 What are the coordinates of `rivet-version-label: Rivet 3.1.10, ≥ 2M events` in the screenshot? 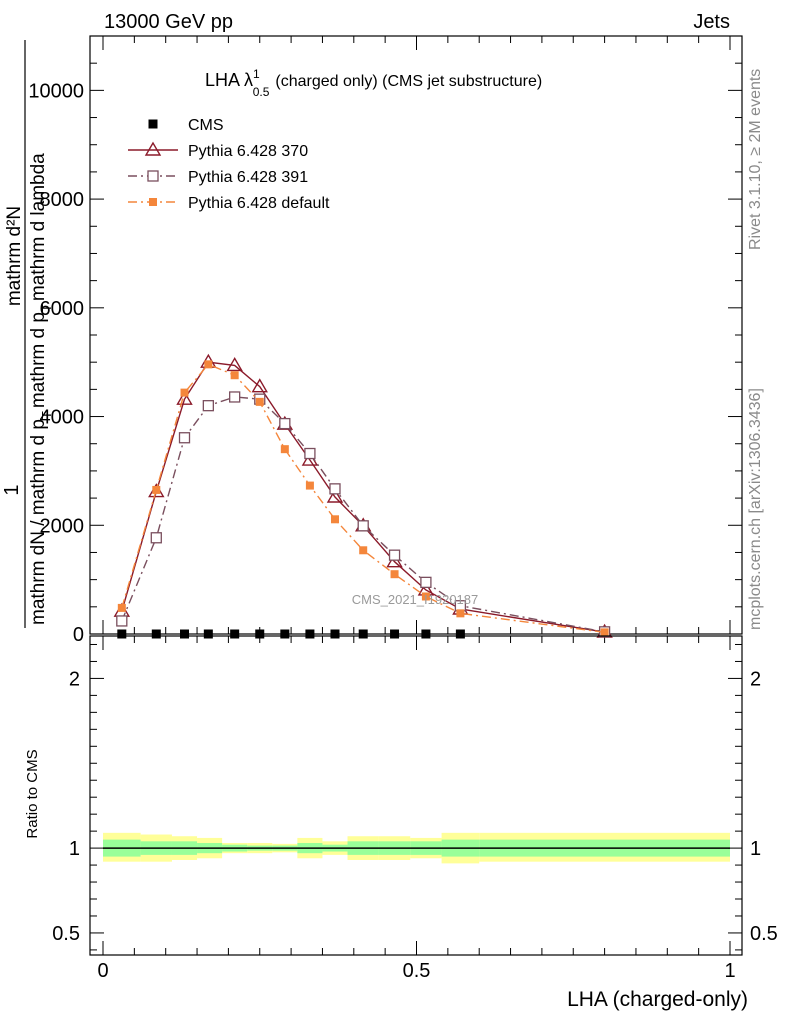 It's located at (755, 159).